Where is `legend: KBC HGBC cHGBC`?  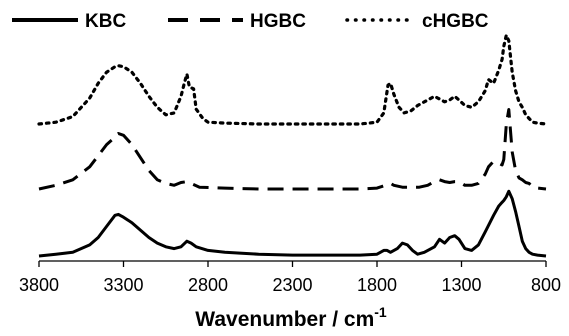 legend: KBC HGBC cHGBC is located at coordinates (250, 21).